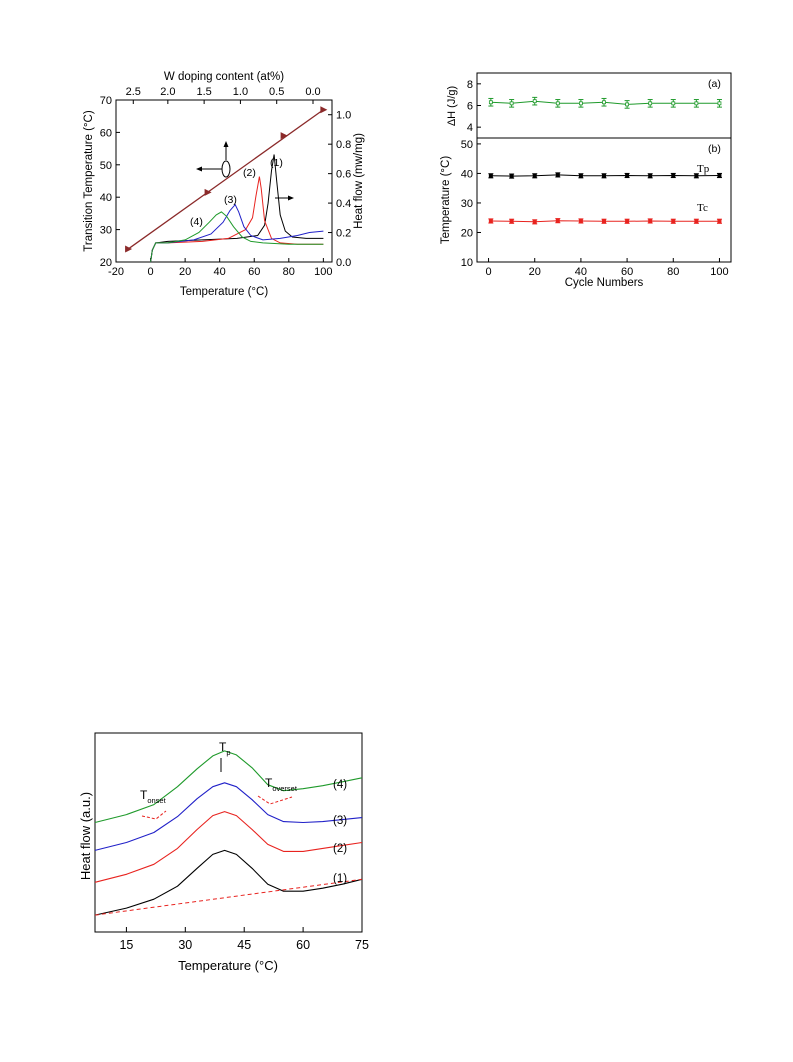  What do you see at coordinates (470, 107) in the screenshot?
I see `fig2-a-tick-label: 6` at bounding box center [470, 107].